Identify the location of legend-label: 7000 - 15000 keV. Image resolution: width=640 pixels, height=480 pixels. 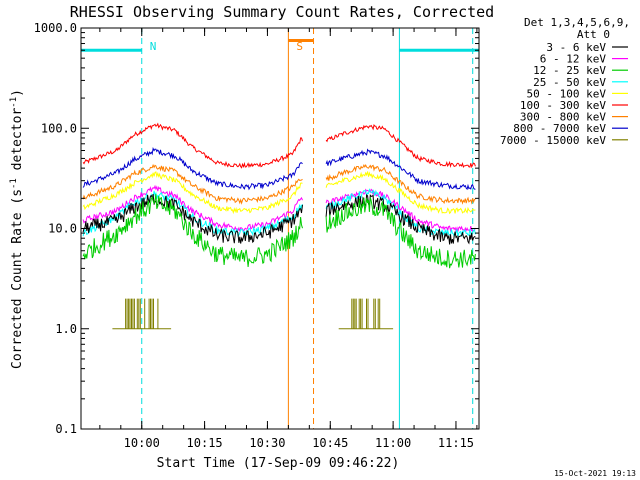
(553, 140).